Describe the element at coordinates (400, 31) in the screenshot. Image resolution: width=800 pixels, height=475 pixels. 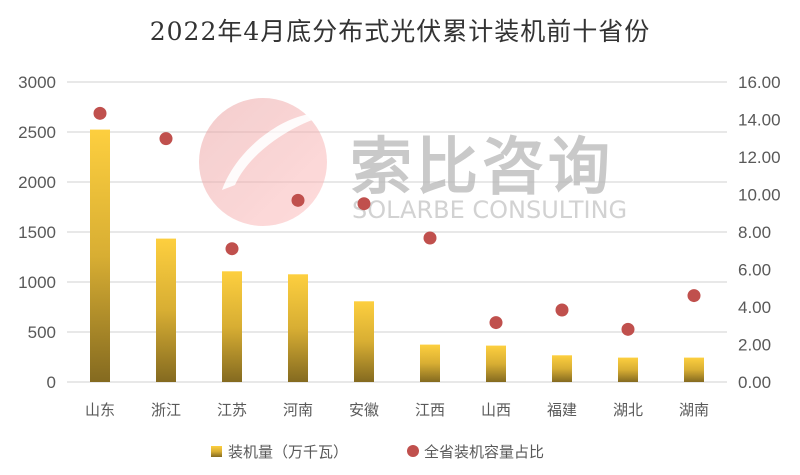
I see `chart-title: 2022年4月底分布式光伏累计装机前十省份` at that location.